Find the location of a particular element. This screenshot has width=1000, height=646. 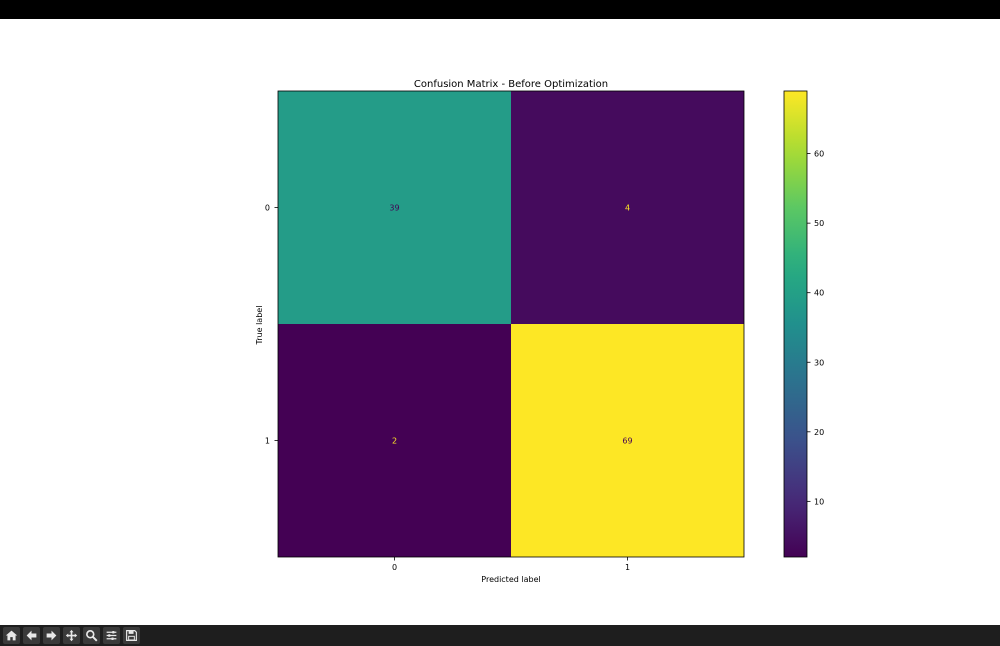

forward-button is located at coordinates (51, 635).